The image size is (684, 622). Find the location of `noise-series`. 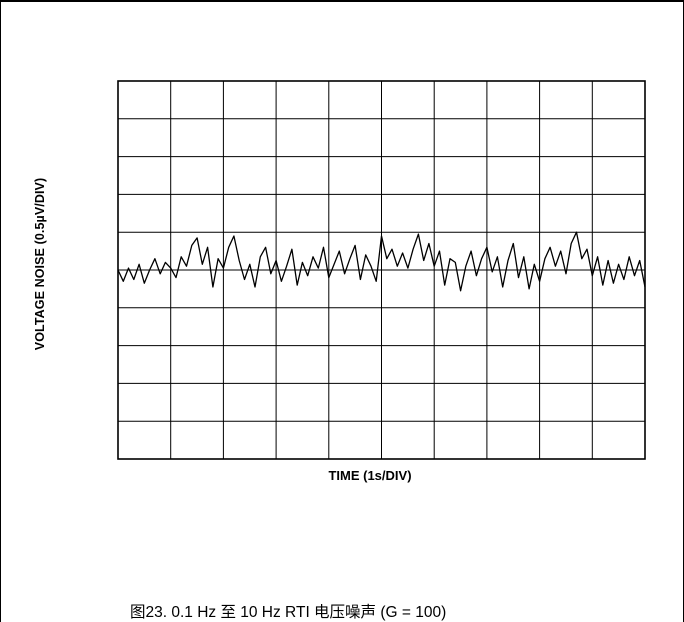

noise-series is located at coordinates (381, 261).